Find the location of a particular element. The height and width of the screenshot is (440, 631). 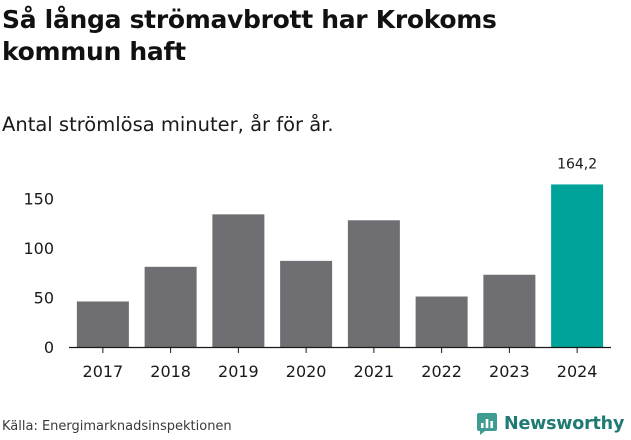

x-tick-label: 2019 is located at coordinates (238, 371).